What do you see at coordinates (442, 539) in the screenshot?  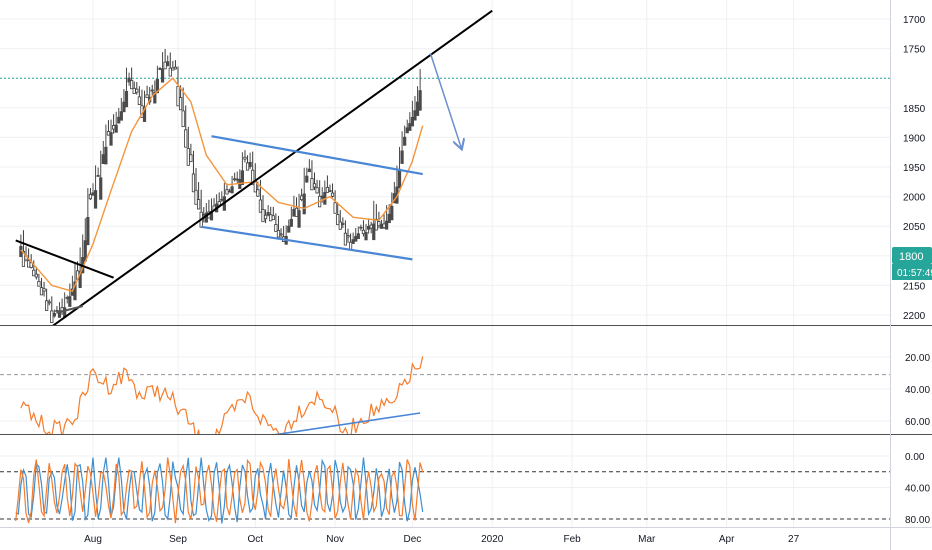 I see `x-axis: Aug Sep Oct Nov Dec 2020 Feb Mar Apr 27` at bounding box center [442, 539].